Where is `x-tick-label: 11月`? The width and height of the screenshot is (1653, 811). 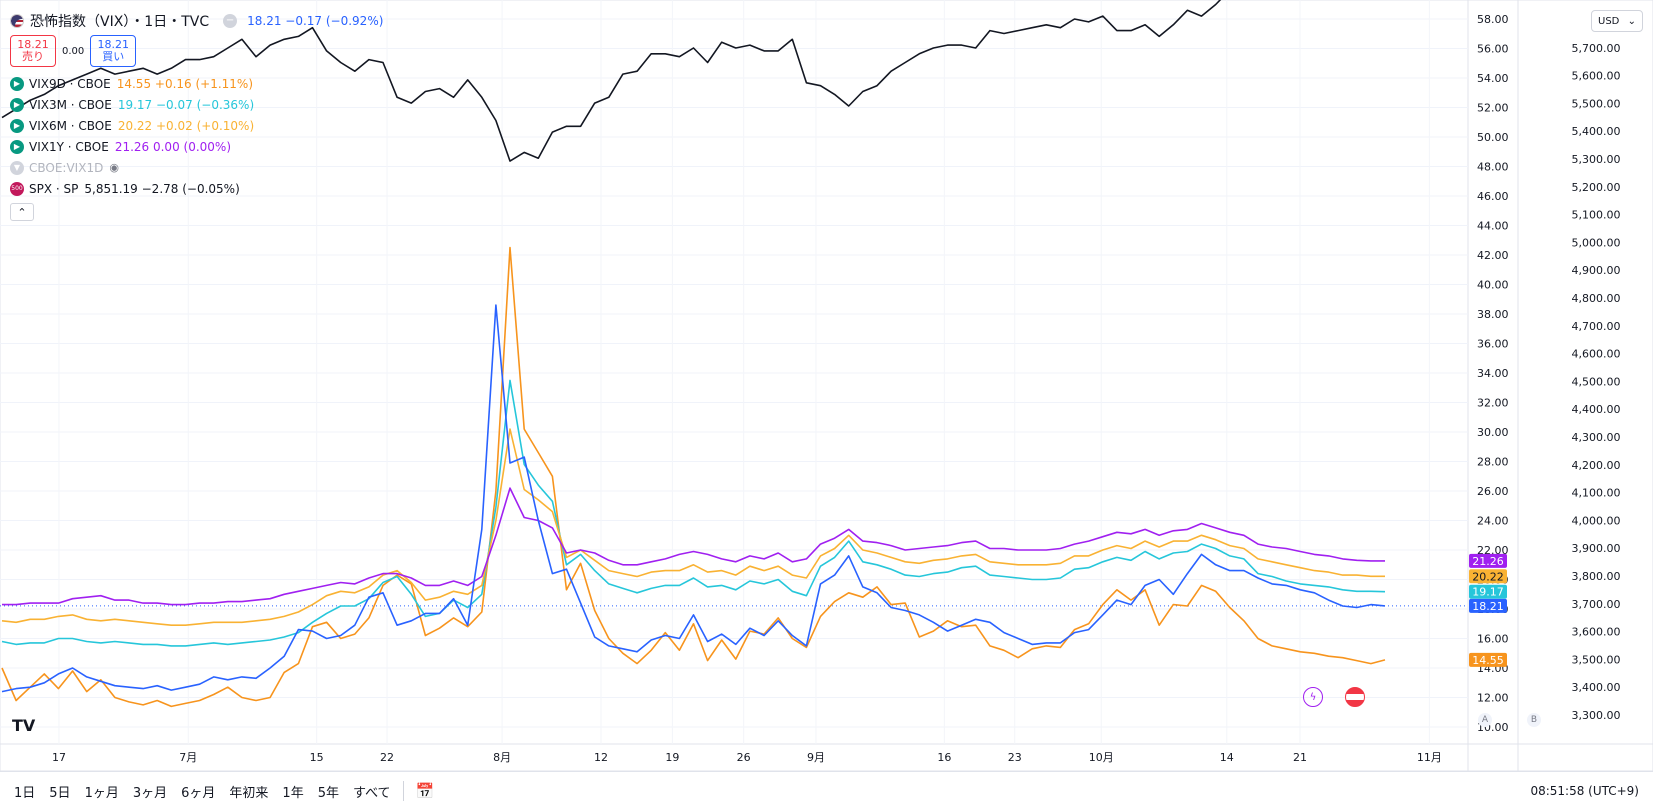 x-tick-label: 11月 is located at coordinates (1429, 757).